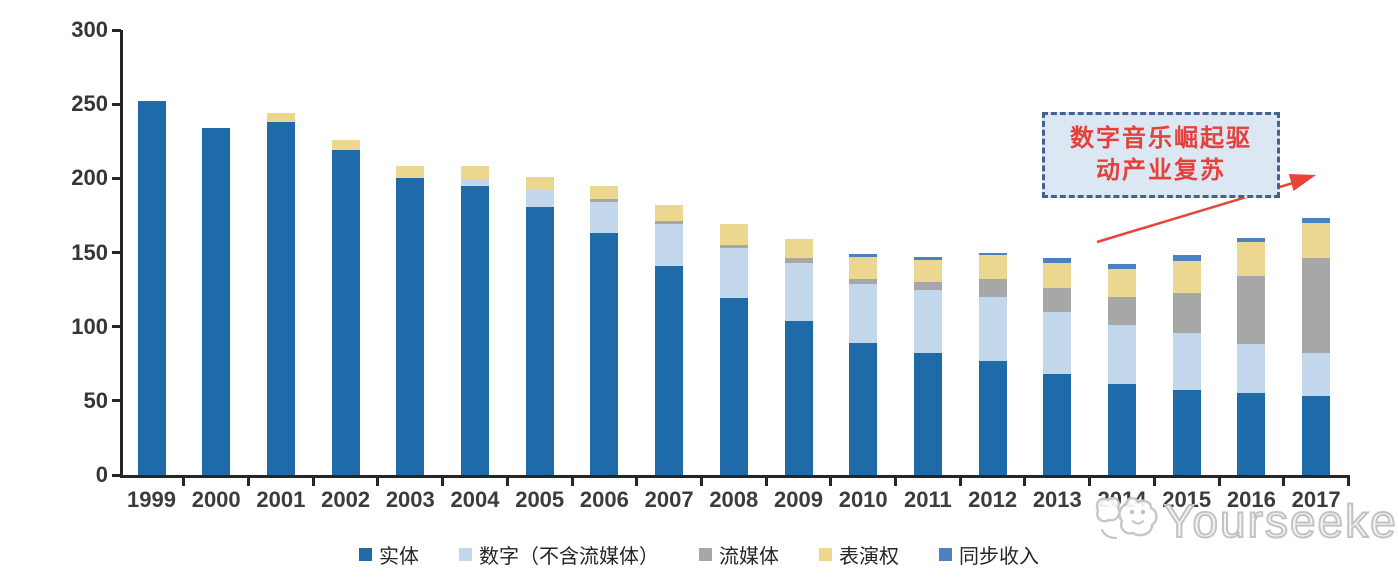 The image size is (1398, 582). I want to click on legend-item: 表演权, so click(859, 554).